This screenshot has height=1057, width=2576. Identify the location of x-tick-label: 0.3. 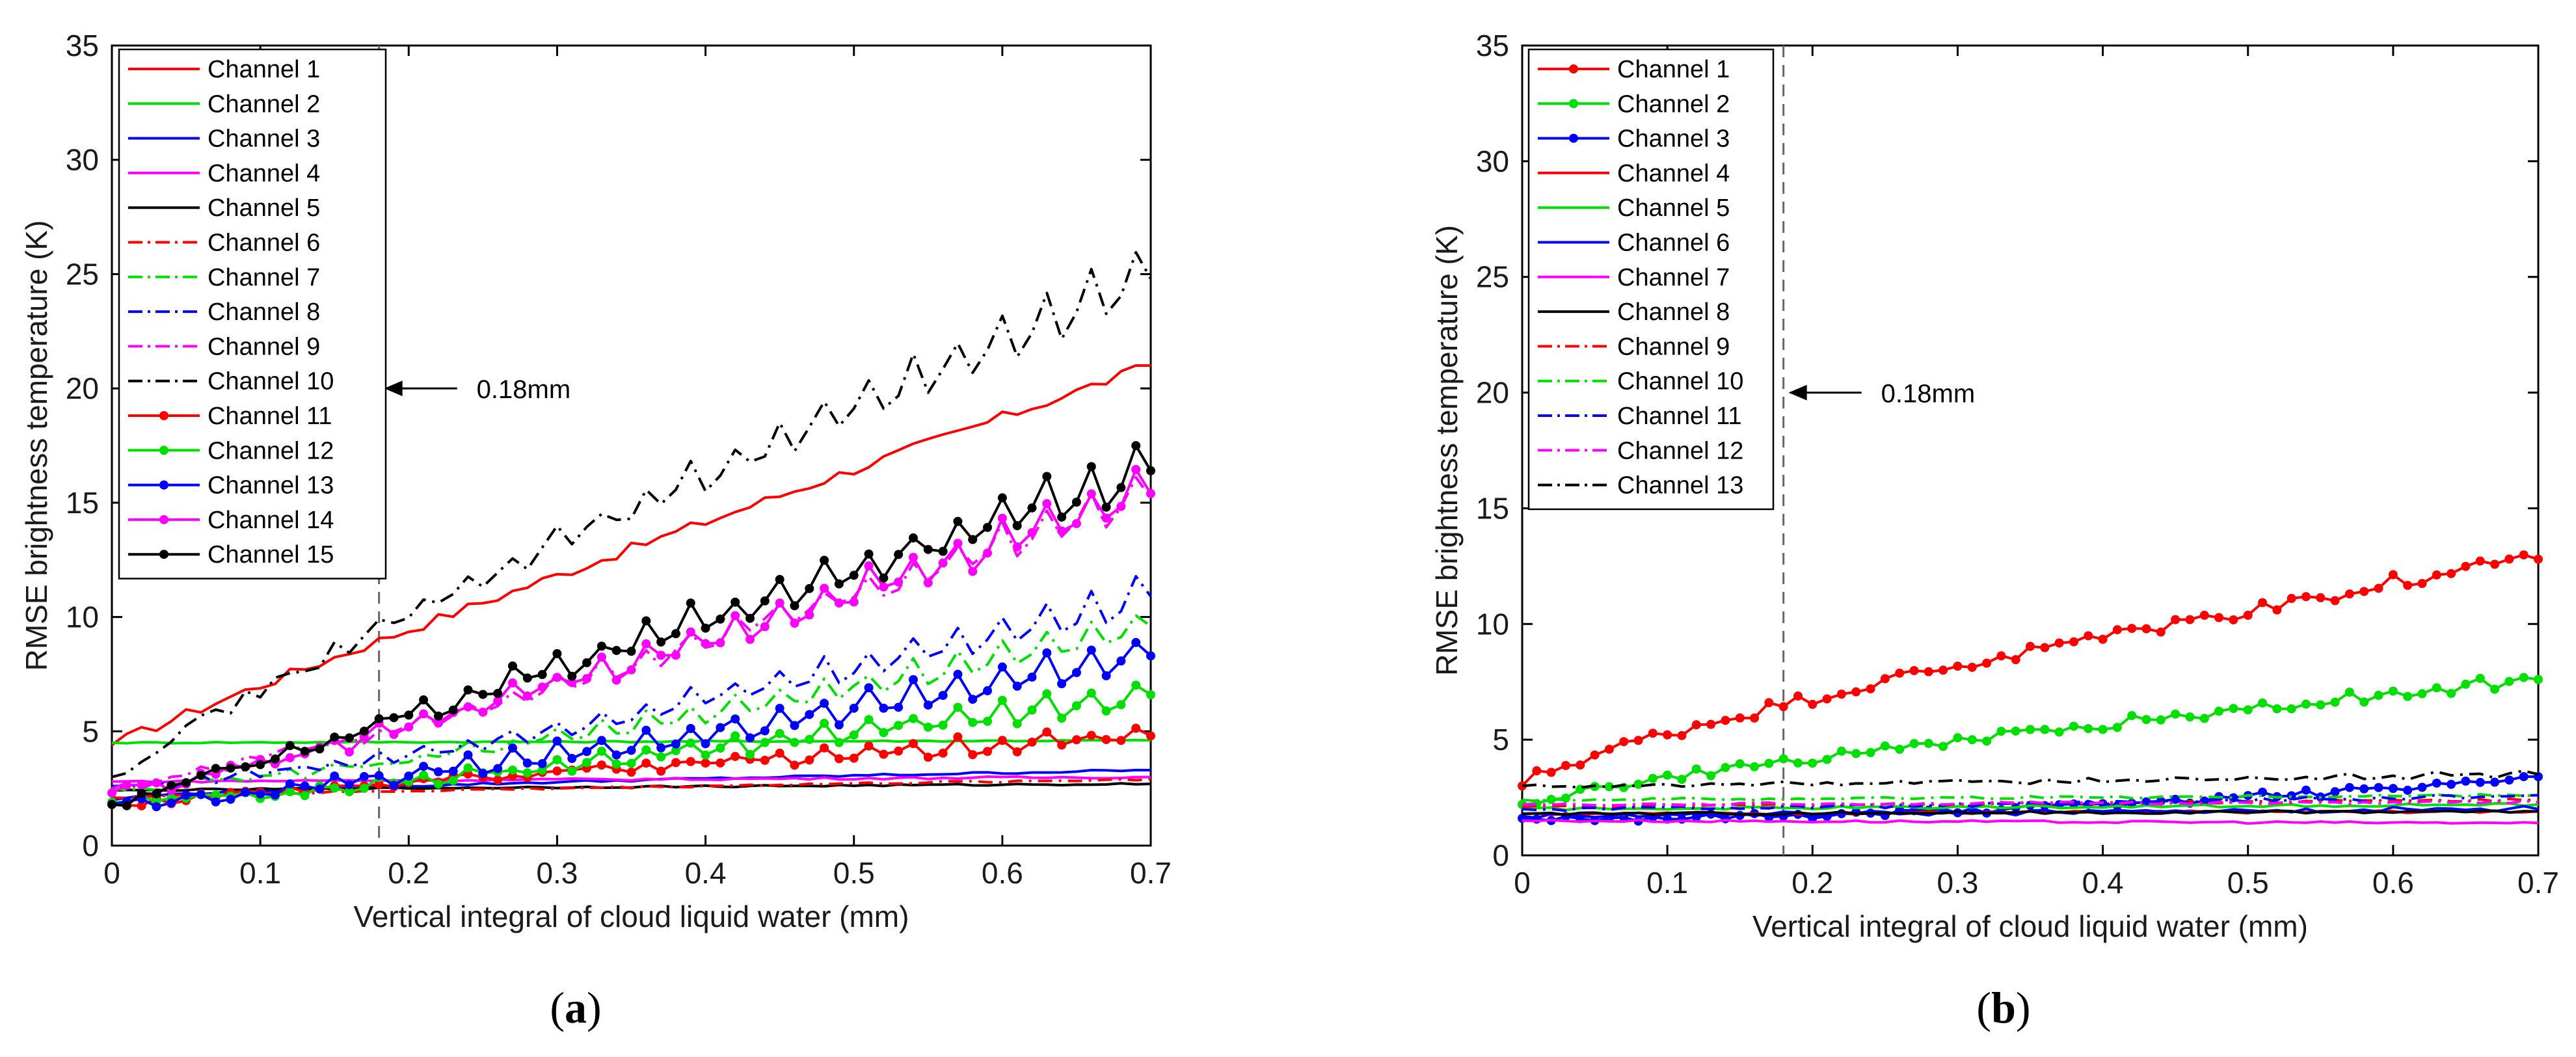
(557, 873).